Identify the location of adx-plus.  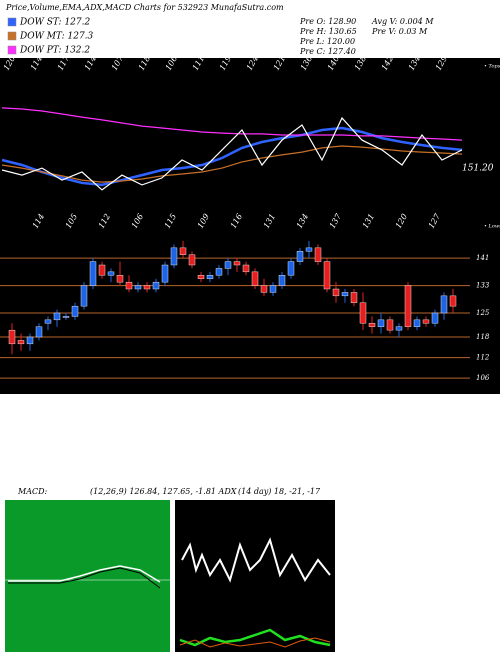
(255, 637).